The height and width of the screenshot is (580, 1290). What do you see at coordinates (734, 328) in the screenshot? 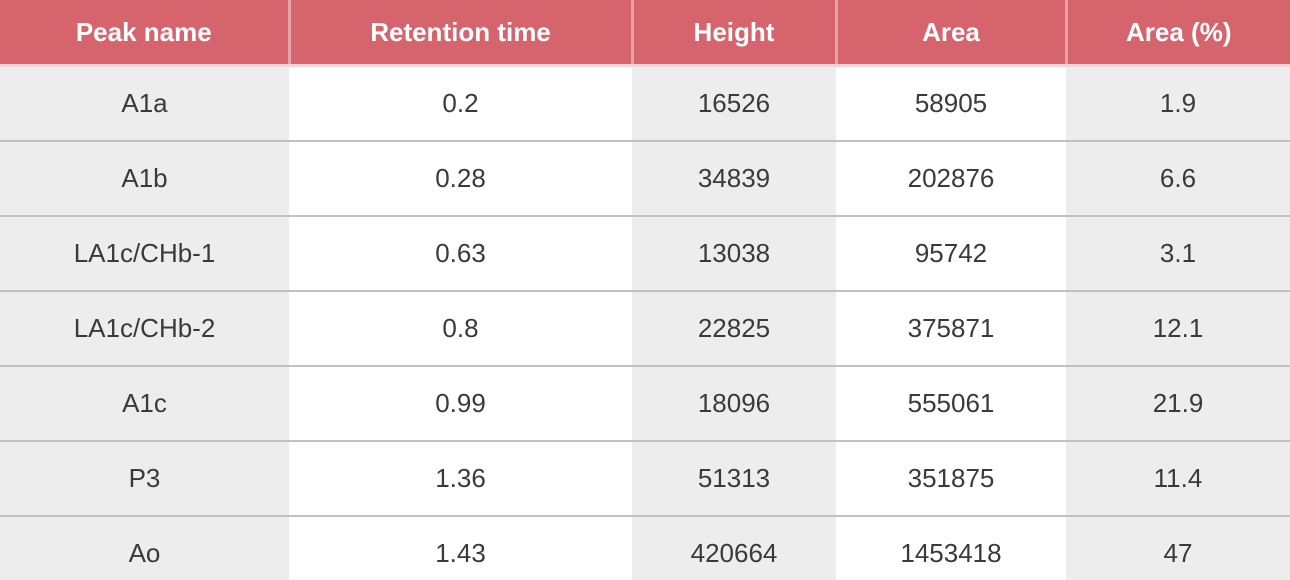
I see `cell-height: 22825` at bounding box center [734, 328].